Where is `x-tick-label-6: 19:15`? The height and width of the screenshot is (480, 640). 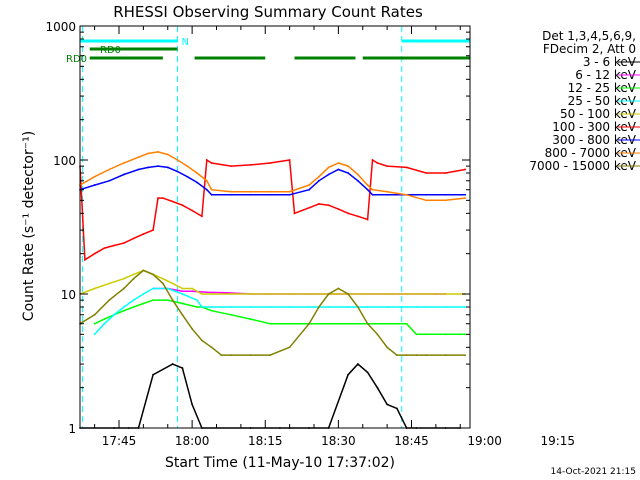
x-tick-label-6: 19:15 is located at coordinates (557, 441).